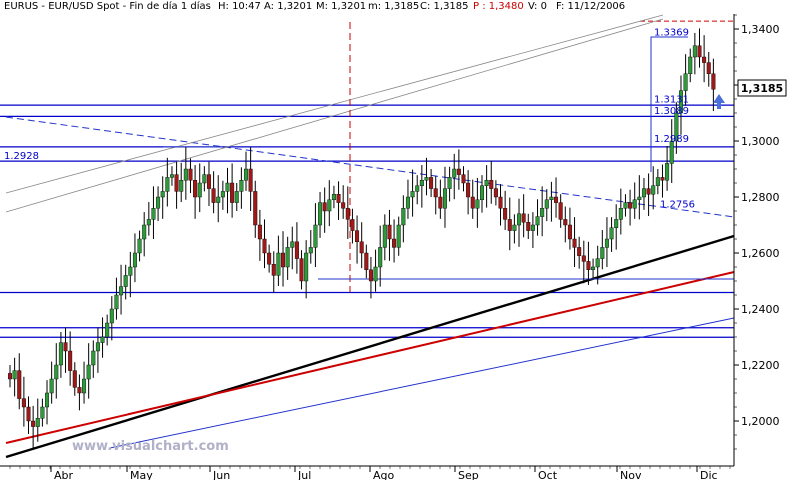 The image size is (787, 480). Describe the element at coordinates (671, 139) in the screenshot. I see `level-annotation: 1.2989` at that location.